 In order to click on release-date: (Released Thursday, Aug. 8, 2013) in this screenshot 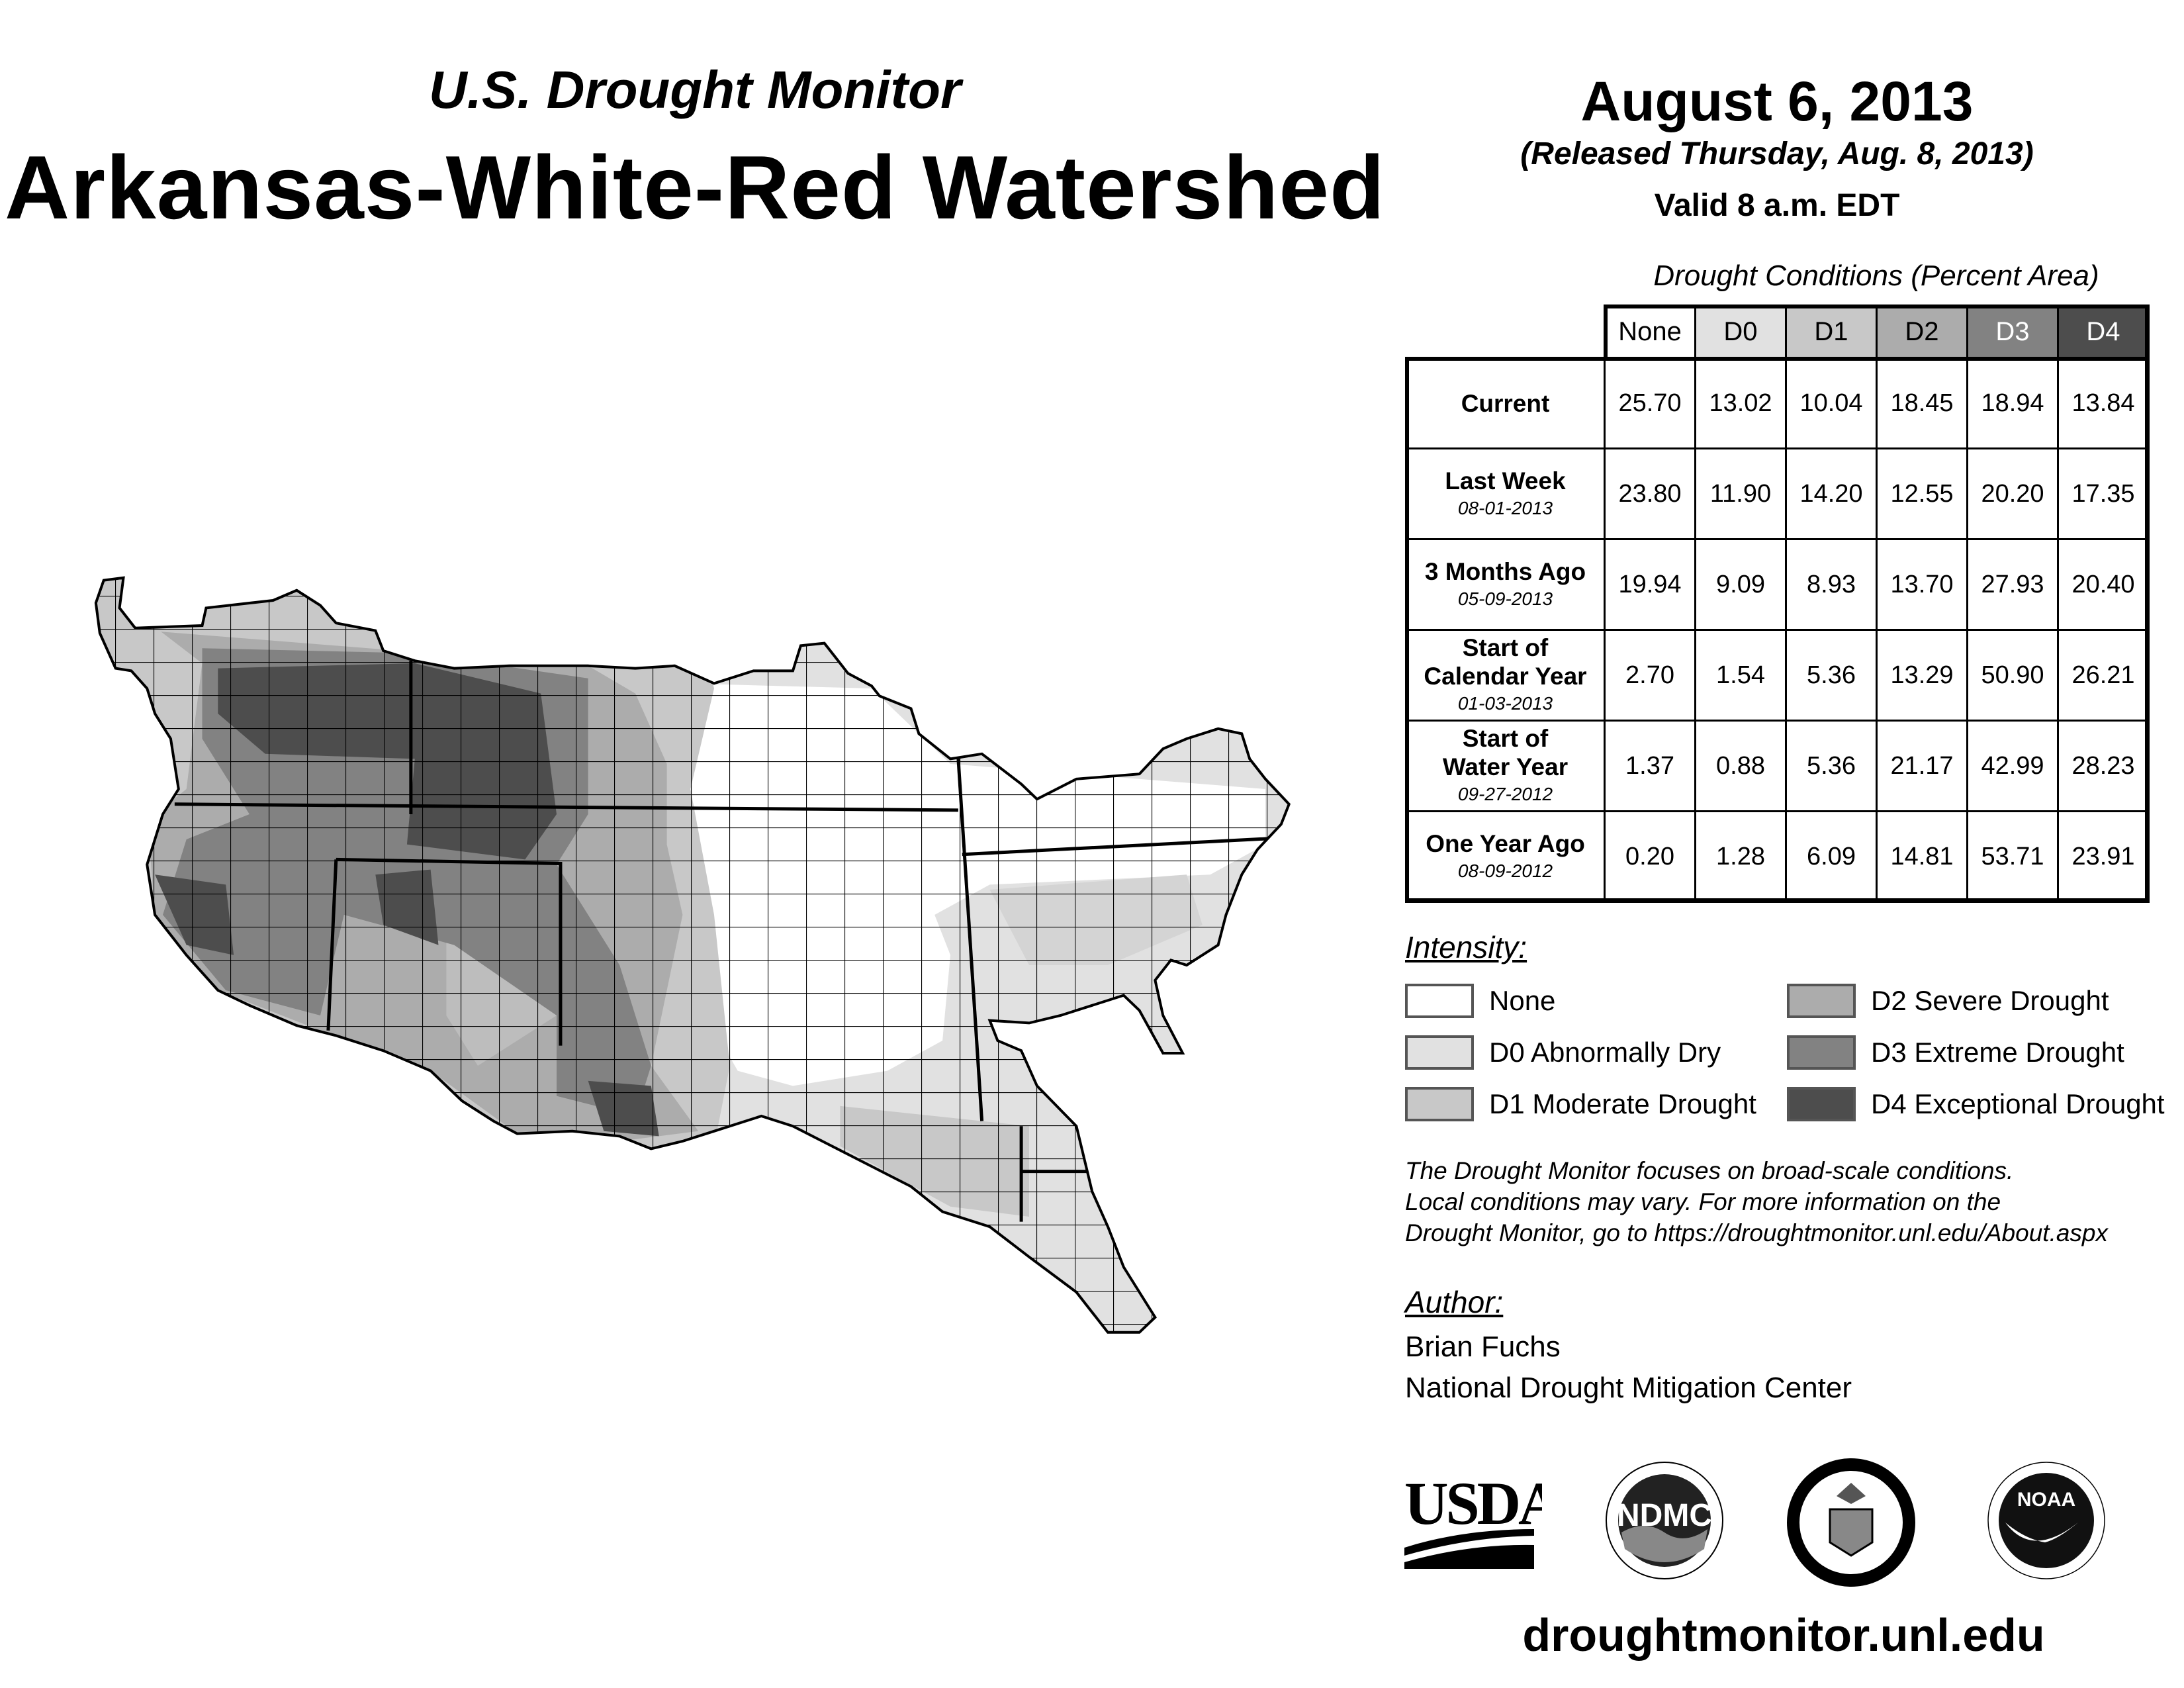, I will do `click(1777, 153)`.